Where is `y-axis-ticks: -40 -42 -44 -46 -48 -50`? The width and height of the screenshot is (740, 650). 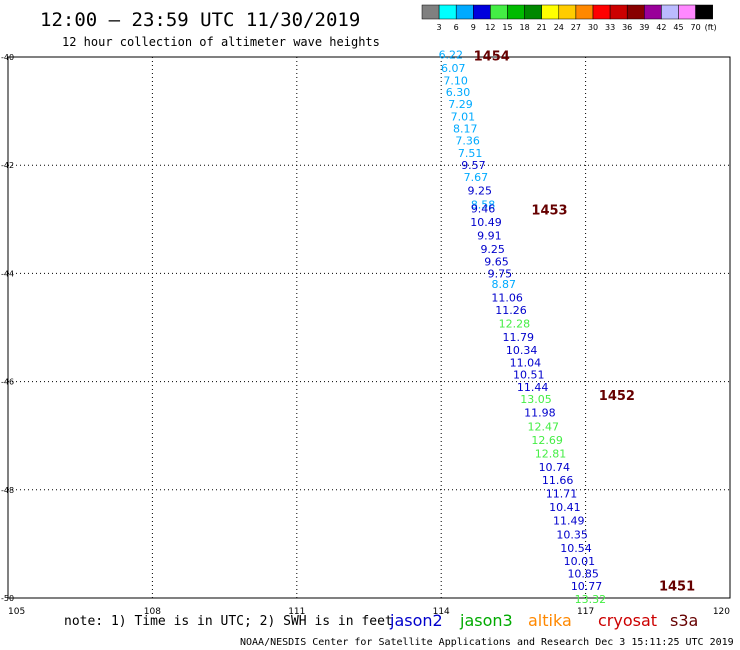 y-axis-ticks: -40 -42 -44 -46 -48 -50 is located at coordinates (7, 328).